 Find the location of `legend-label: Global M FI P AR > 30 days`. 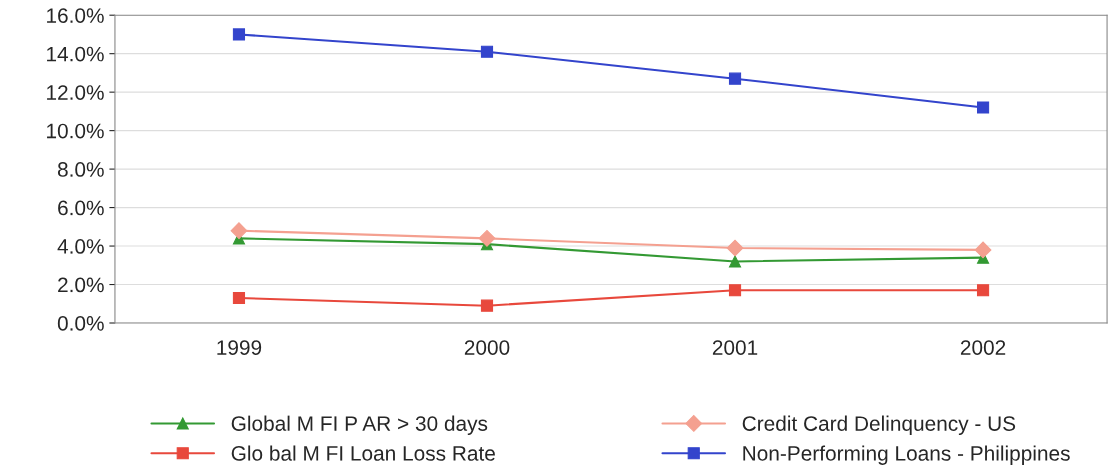

legend-label: Global M FI P AR > 30 days is located at coordinates (359, 425).